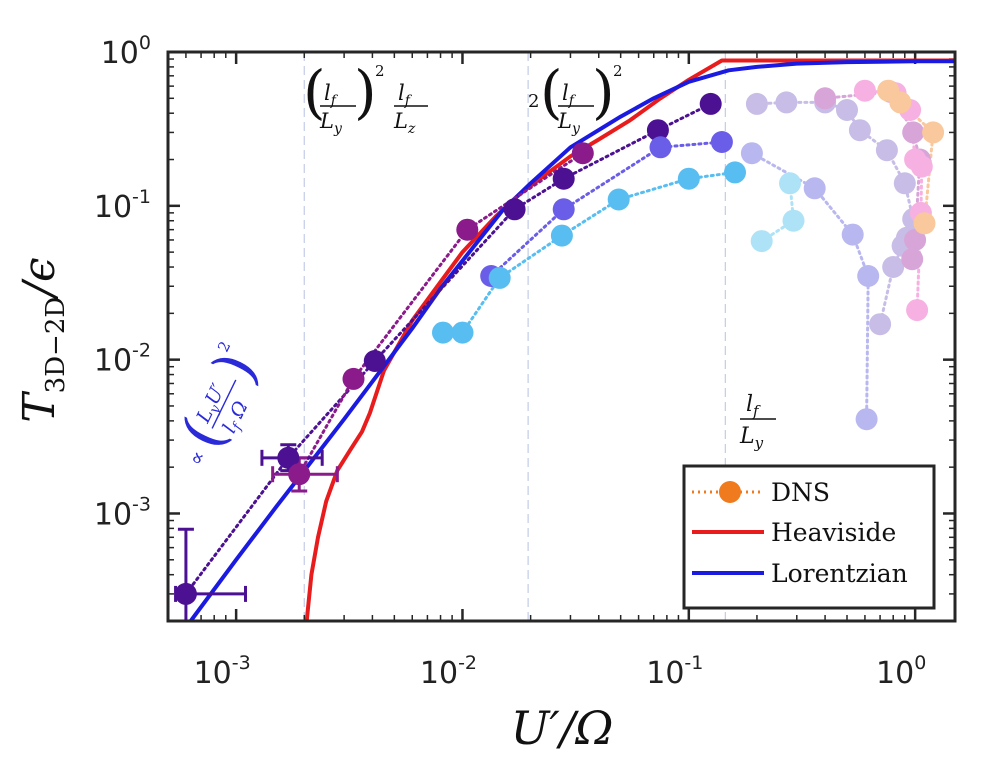  Describe the element at coordinates (730, 492) in the screenshot. I see `legend-marker-dns` at that location.